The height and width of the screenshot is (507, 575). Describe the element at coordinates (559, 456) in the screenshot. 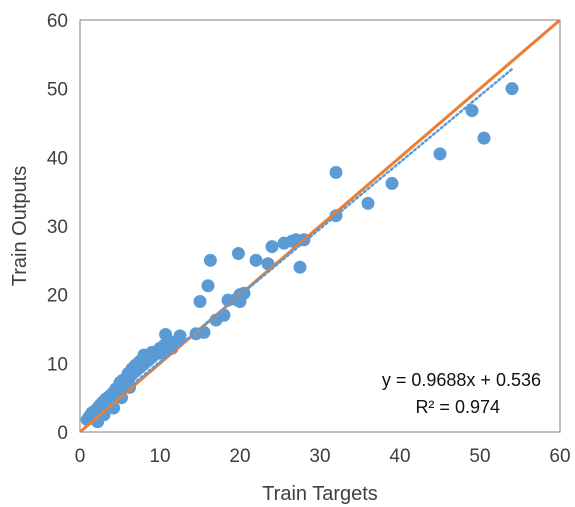

I see `x-tick-label: 60` at that location.